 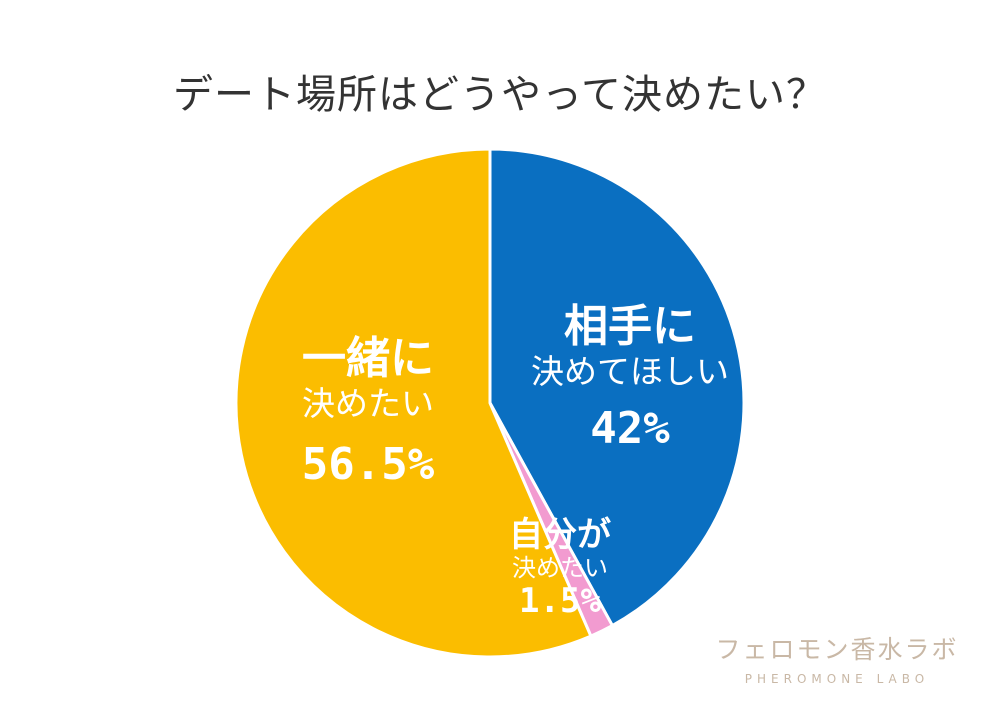 I want to click on chart-title: デート場所はどうやって決めたい？, so click(x=500, y=95).